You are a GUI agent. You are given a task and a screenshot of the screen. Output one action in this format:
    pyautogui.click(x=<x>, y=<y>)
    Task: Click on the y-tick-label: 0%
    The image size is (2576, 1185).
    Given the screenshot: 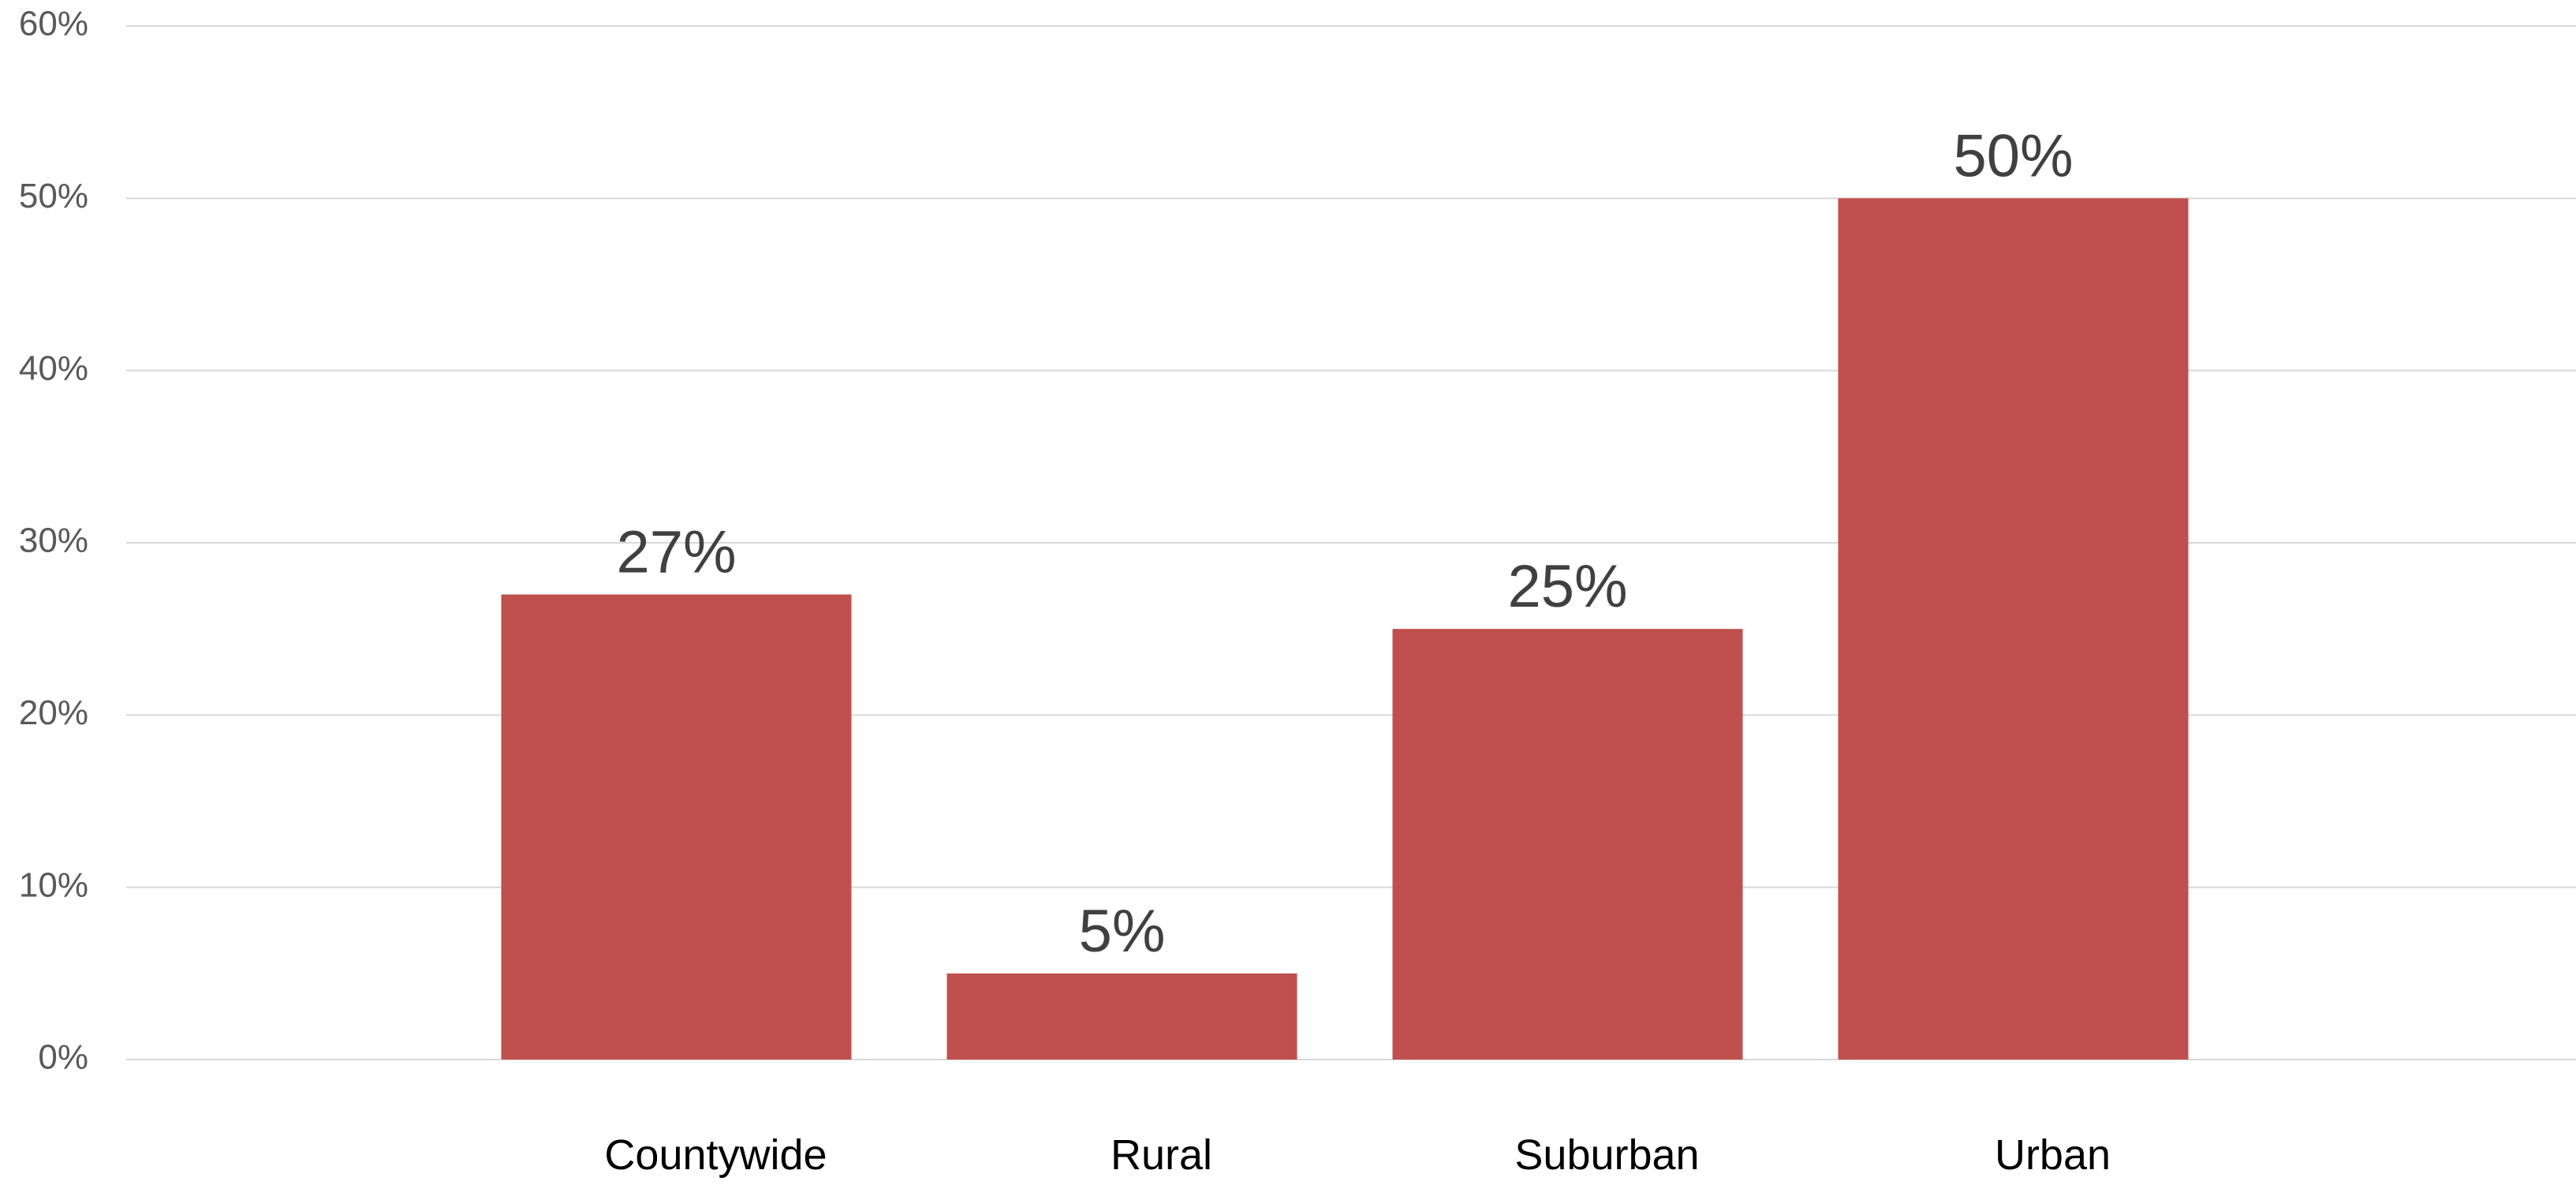 What is the action you would take?
    pyautogui.click(x=63, y=1057)
    